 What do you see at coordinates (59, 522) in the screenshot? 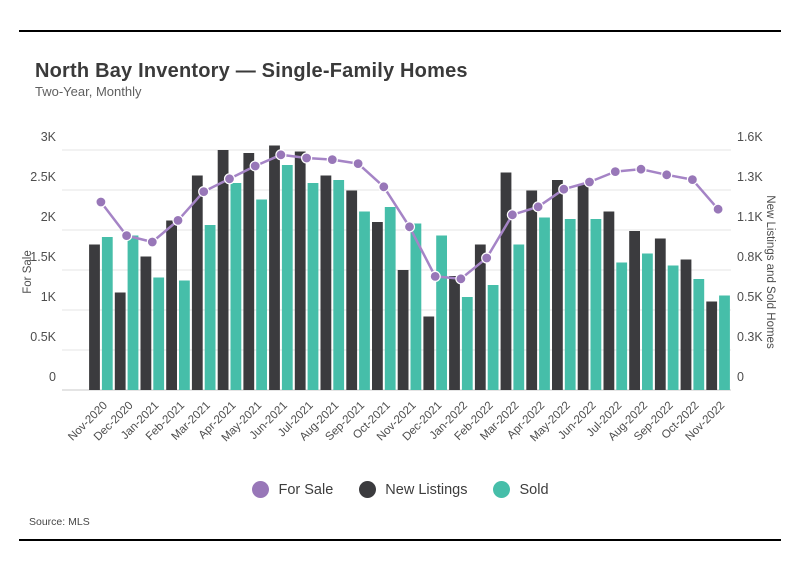
I see `source-note: Source: MLS` at bounding box center [59, 522].